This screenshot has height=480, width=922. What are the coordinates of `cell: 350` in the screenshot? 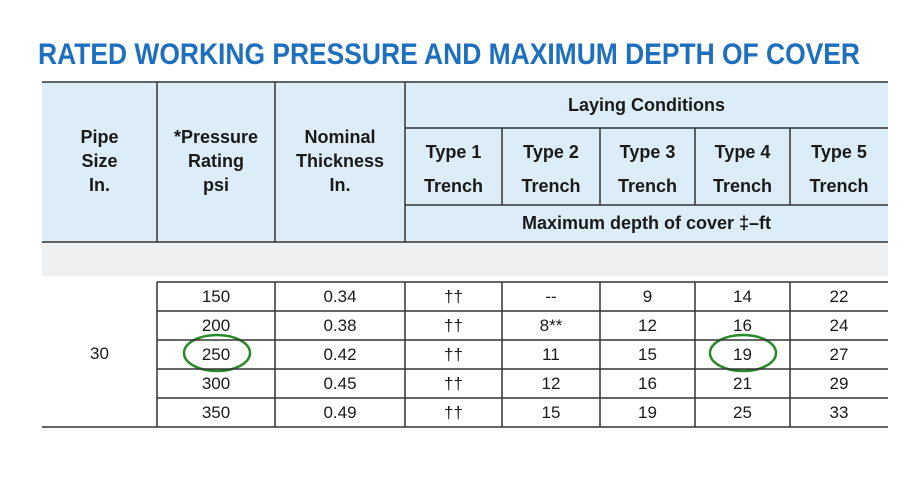 It's located at (216, 412).